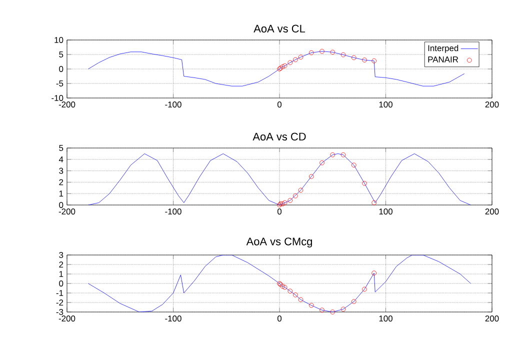 The image size is (512, 353). What do you see at coordinates (280, 28) in the screenshot?
I see `chart-title: AoA vs CL` at bounding box center [280, 28].